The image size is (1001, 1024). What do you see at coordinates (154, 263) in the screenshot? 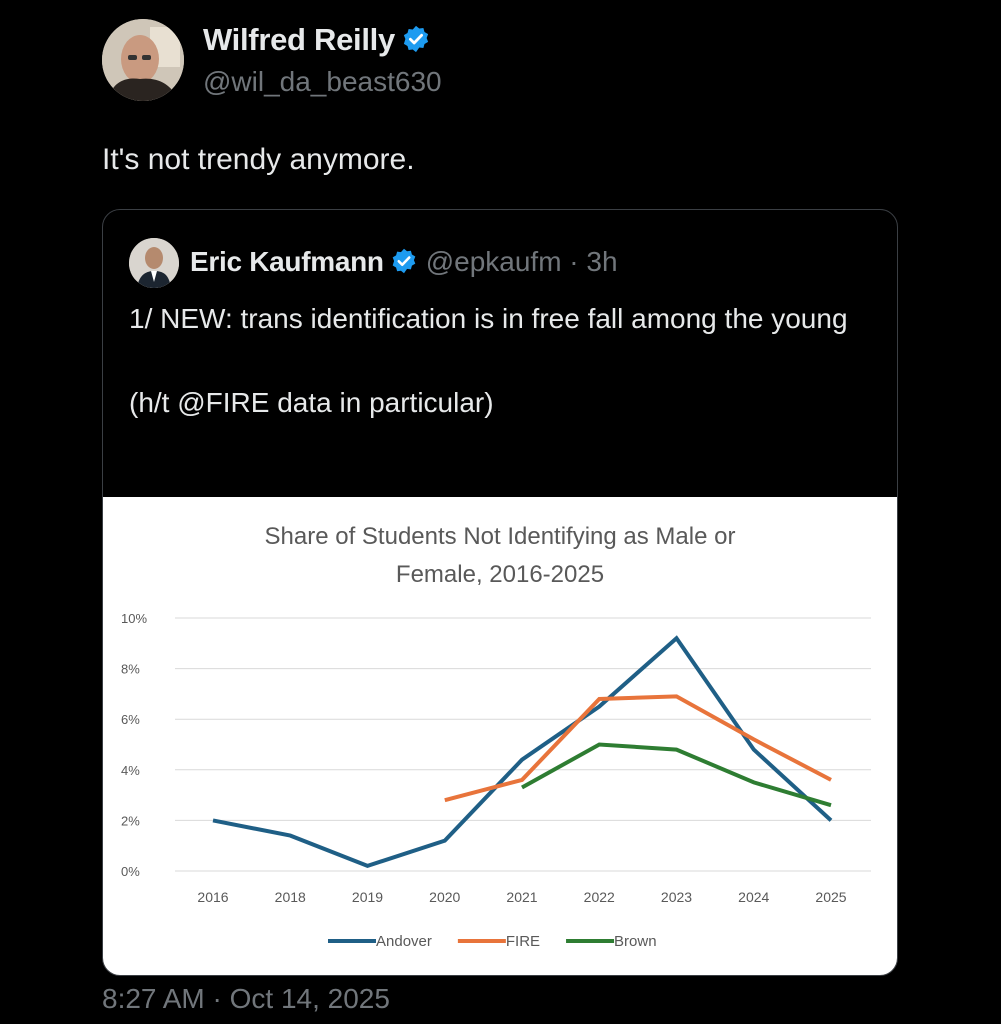
I see `quoted-author-avatar` at bounding box center [154, 263].